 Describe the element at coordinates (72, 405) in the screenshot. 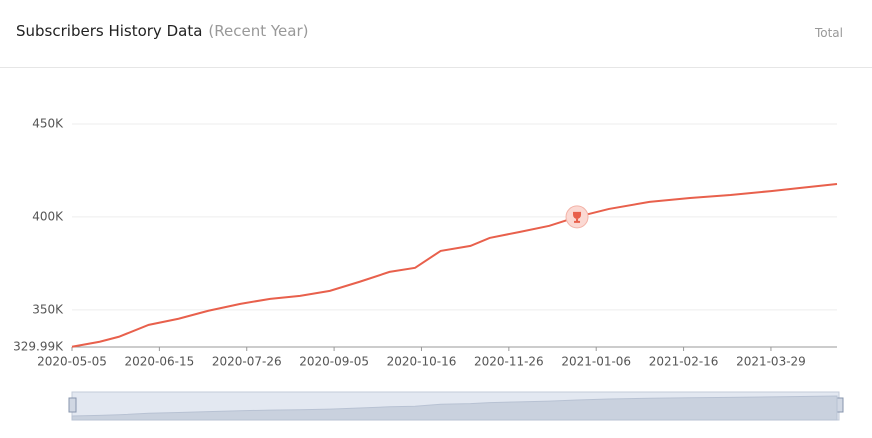

I see `zoom-handle` at that location.